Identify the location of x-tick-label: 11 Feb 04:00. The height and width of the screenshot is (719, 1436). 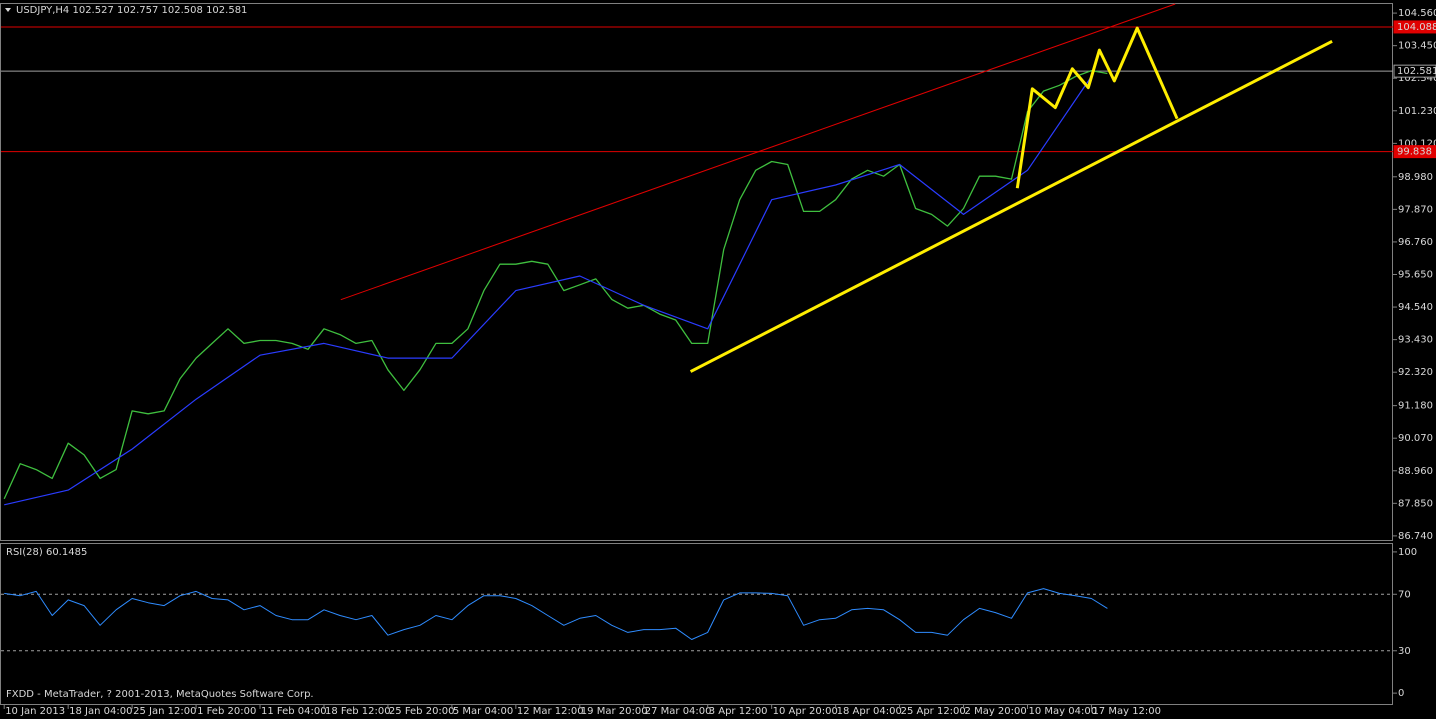
(294, 711).